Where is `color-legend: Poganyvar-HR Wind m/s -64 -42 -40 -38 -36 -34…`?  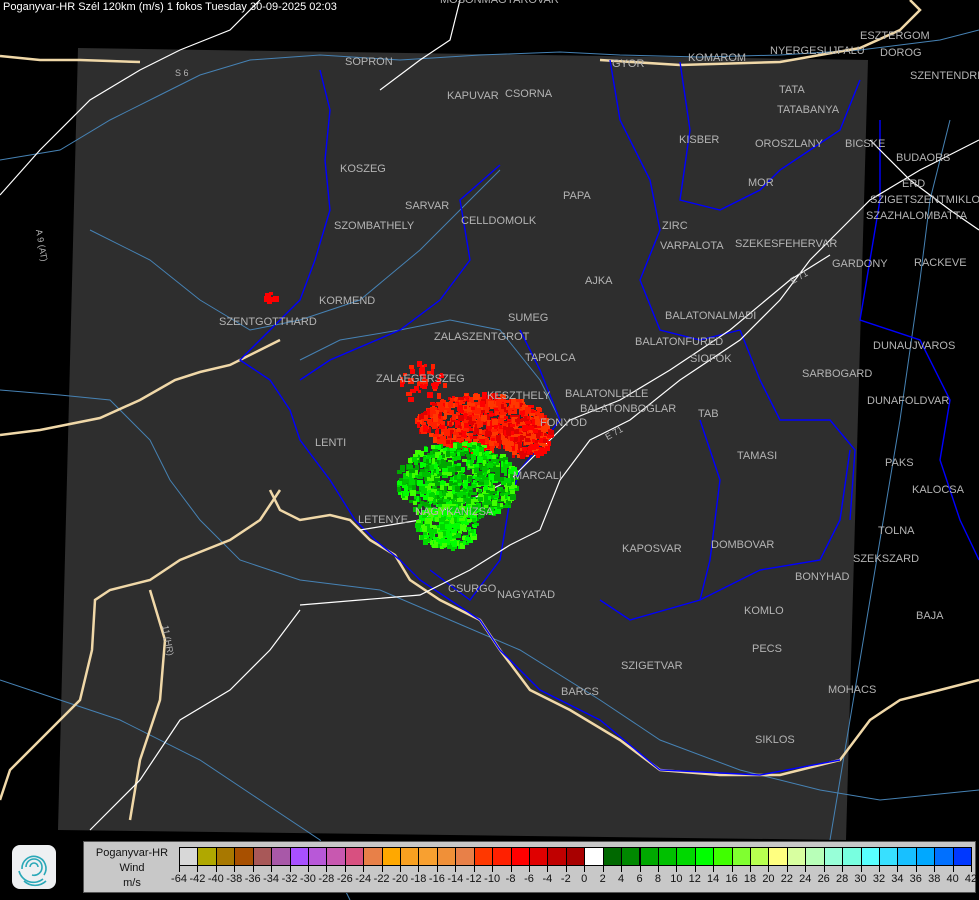
color-legend: Poganyvar-HR Wind m/s -64 -42 -40 -38 -36 -34… is located at coordinates (530, 867).